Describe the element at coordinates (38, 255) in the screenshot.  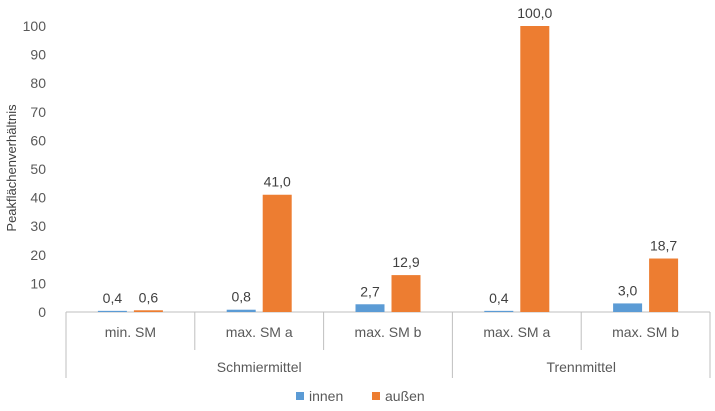
I see `y-tick-label: 20` at that location.